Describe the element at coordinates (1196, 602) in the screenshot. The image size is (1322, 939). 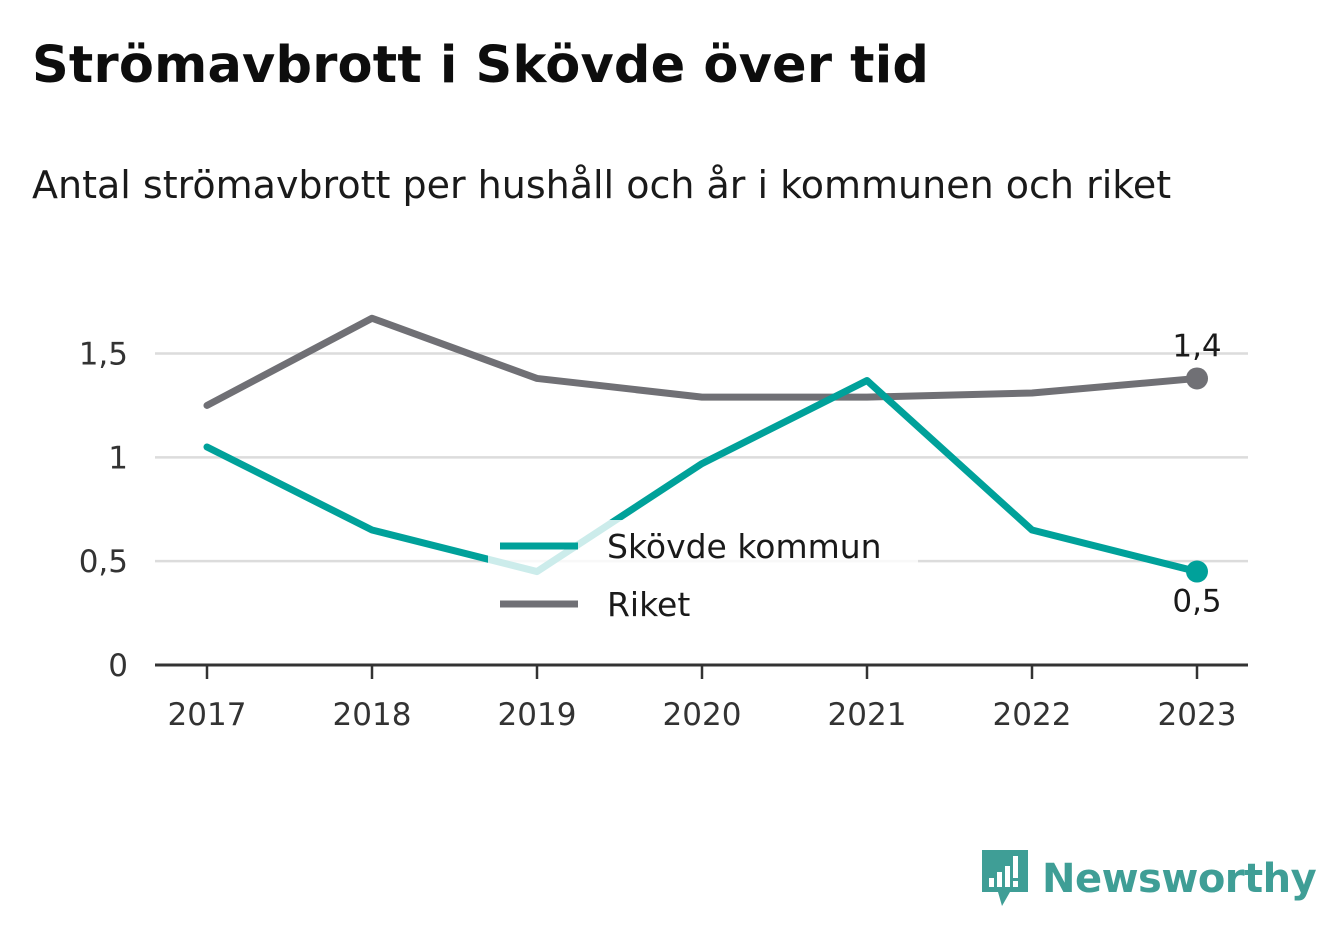
I see `end-value-label: 0,5` at that location.